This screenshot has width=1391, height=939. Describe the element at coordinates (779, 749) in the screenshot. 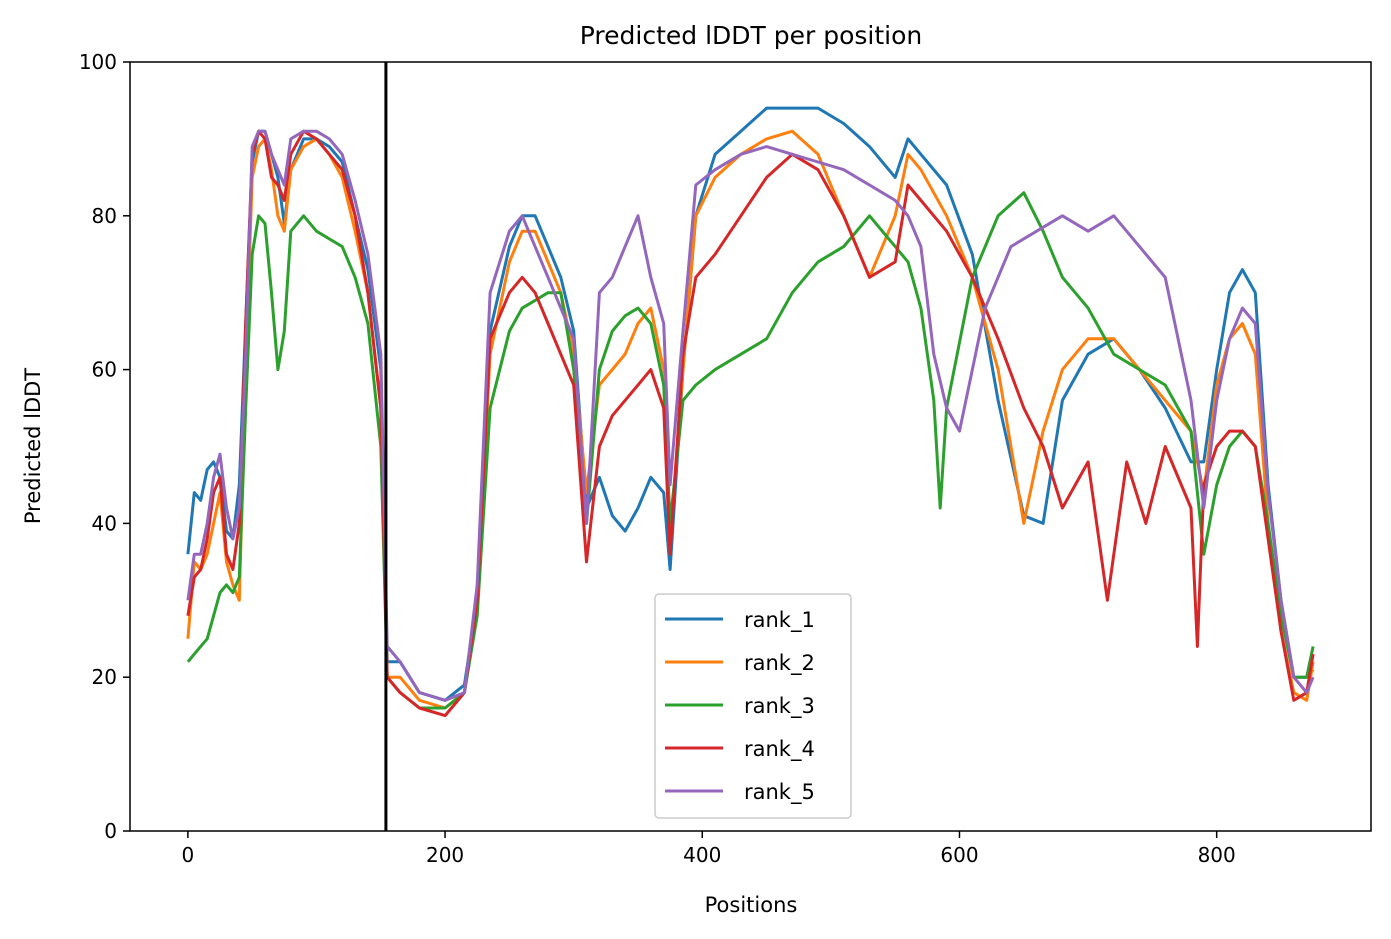

I see `legend-label-rank_4: rank_4` at that location.